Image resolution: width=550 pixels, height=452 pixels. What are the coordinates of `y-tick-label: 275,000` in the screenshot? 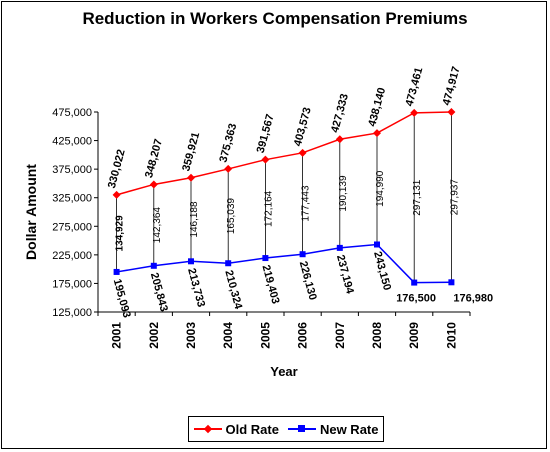 It's located at (72, 227).